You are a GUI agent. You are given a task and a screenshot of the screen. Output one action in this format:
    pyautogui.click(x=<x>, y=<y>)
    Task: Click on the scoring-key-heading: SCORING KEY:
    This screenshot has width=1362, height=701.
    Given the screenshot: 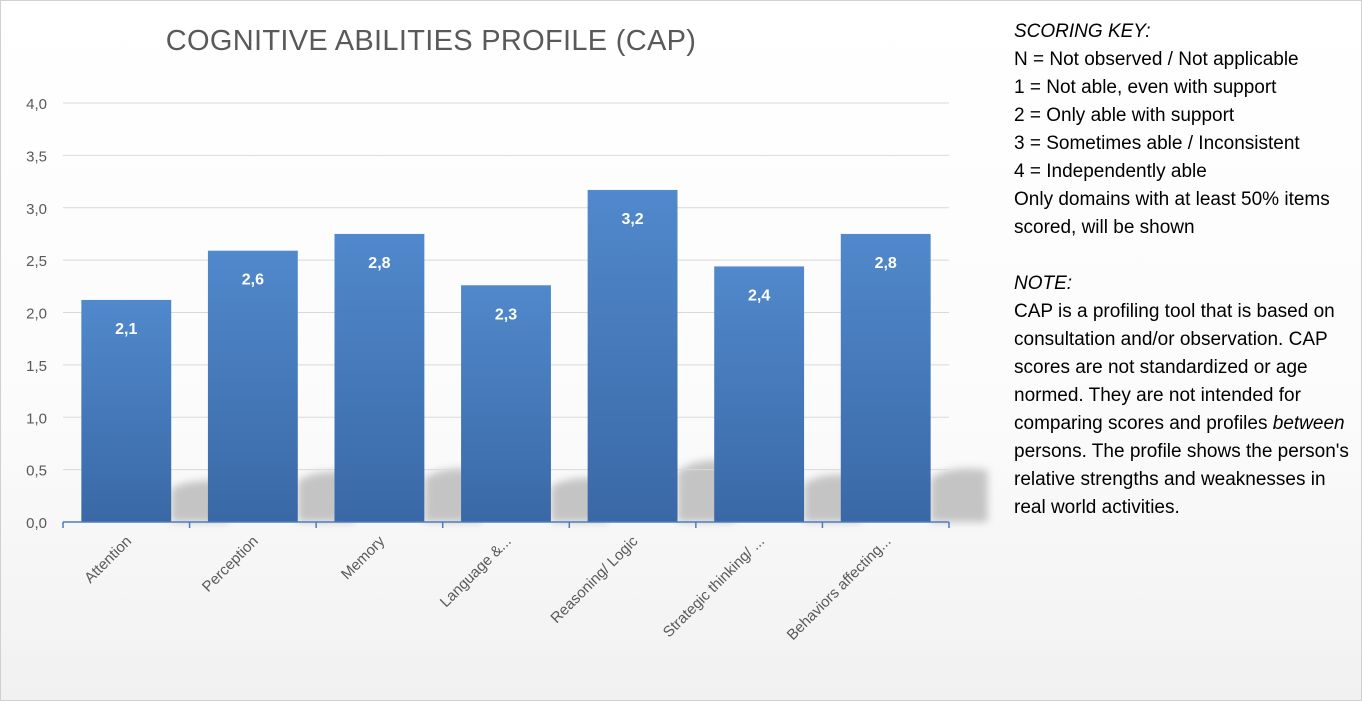 What is the action you would take?
    pyautogui.click(x=1082, y=31)
    